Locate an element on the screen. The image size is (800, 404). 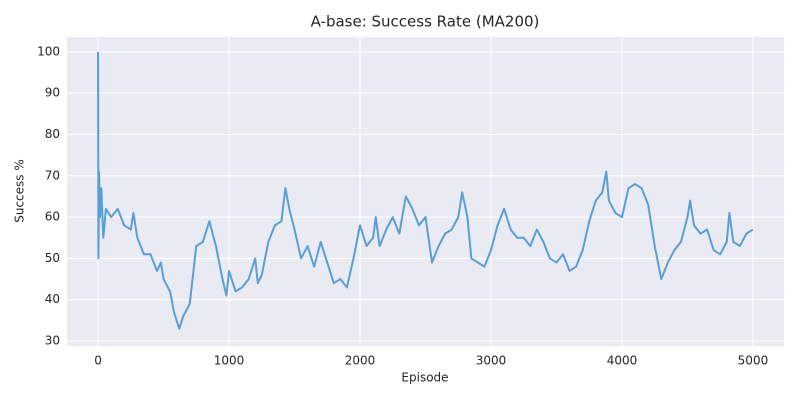
y-tick-label: 40 is located at coordinates (52, 299).